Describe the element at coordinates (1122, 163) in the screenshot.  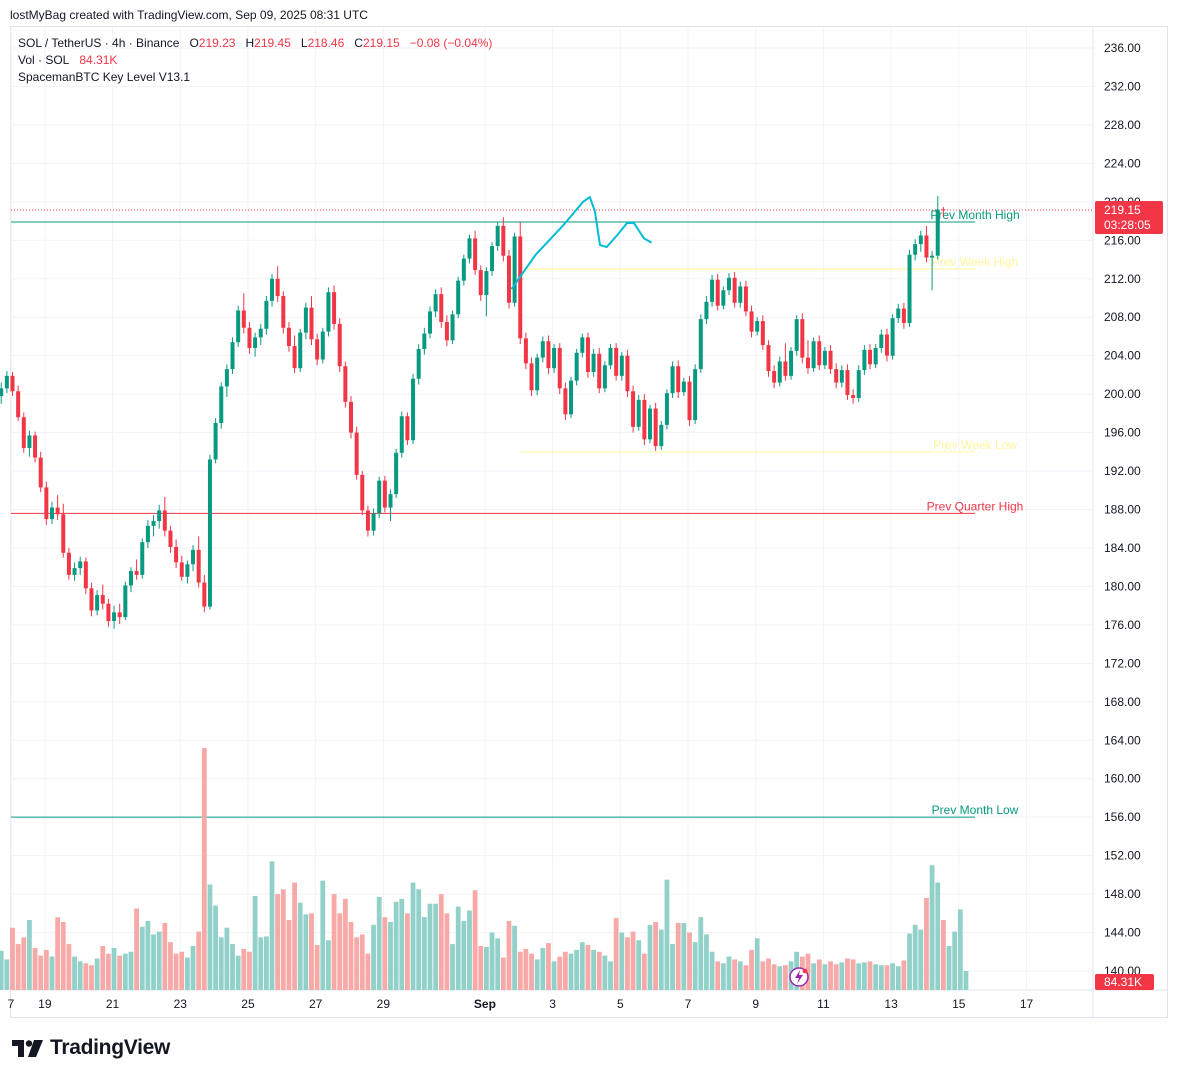
I see `price-tick-label: 224.00` at that location.